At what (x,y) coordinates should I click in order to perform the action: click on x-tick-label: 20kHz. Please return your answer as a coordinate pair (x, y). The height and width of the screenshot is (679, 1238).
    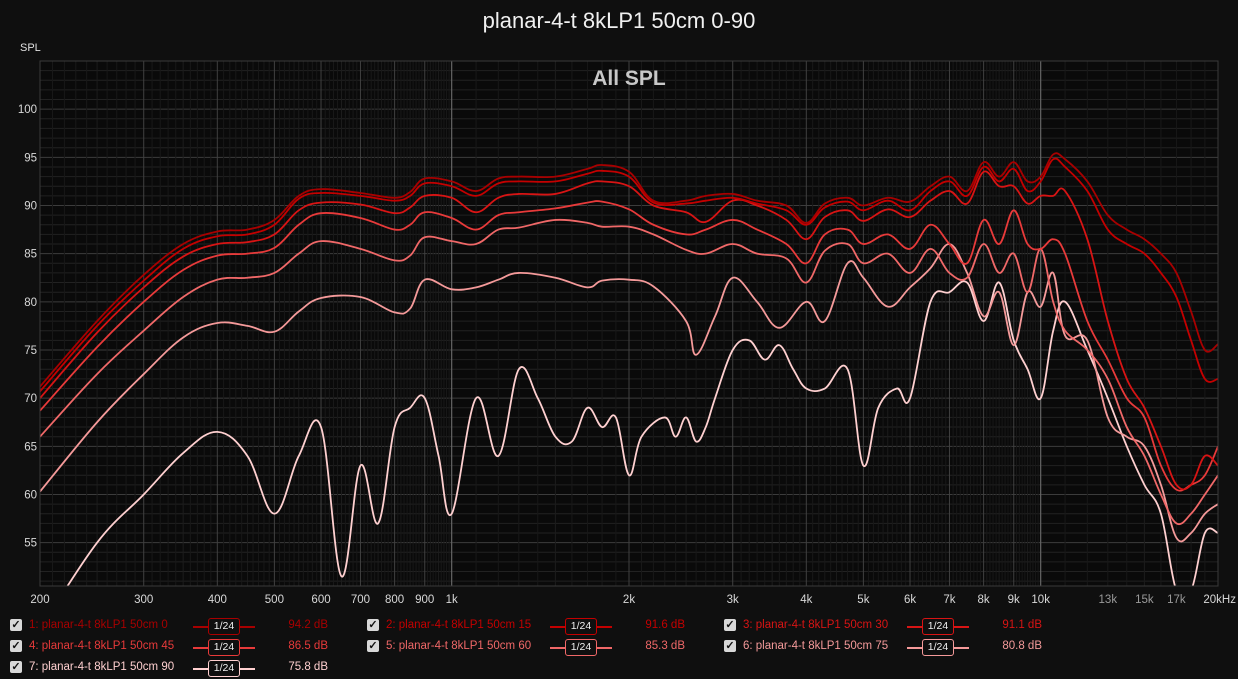
    Looking at the image, I should click on (1219, 600).